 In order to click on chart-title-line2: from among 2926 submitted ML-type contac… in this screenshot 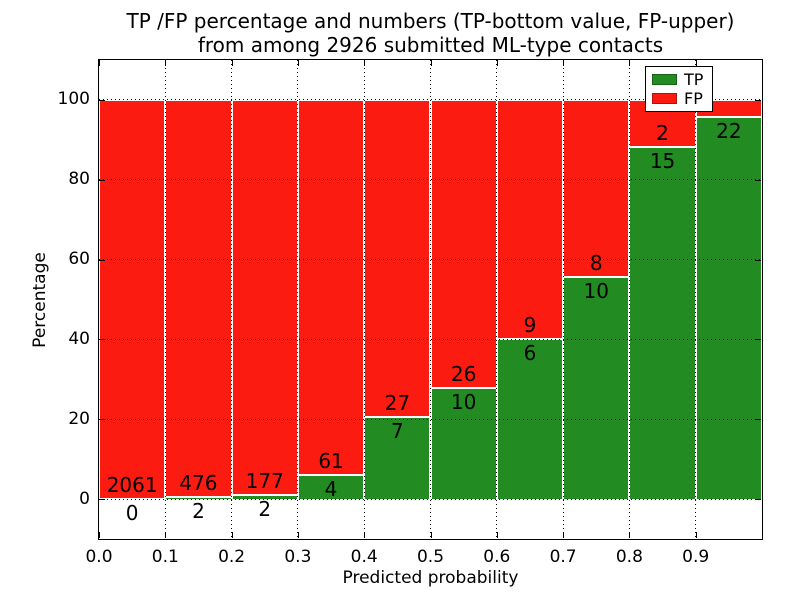, I will do `click(430, 45)`.